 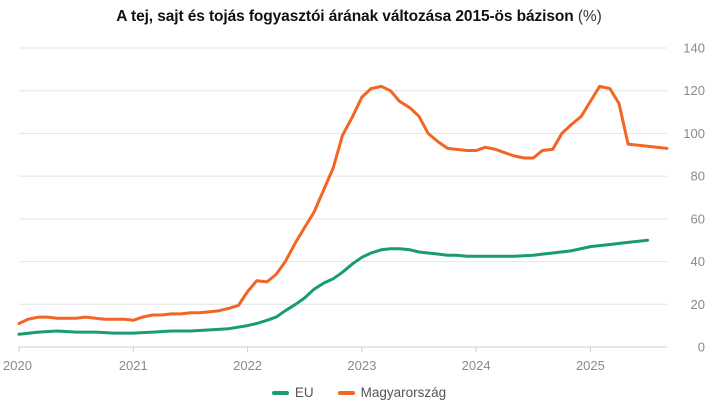 I want to click on y-tick-label: 80, so click(x=698, y=176).